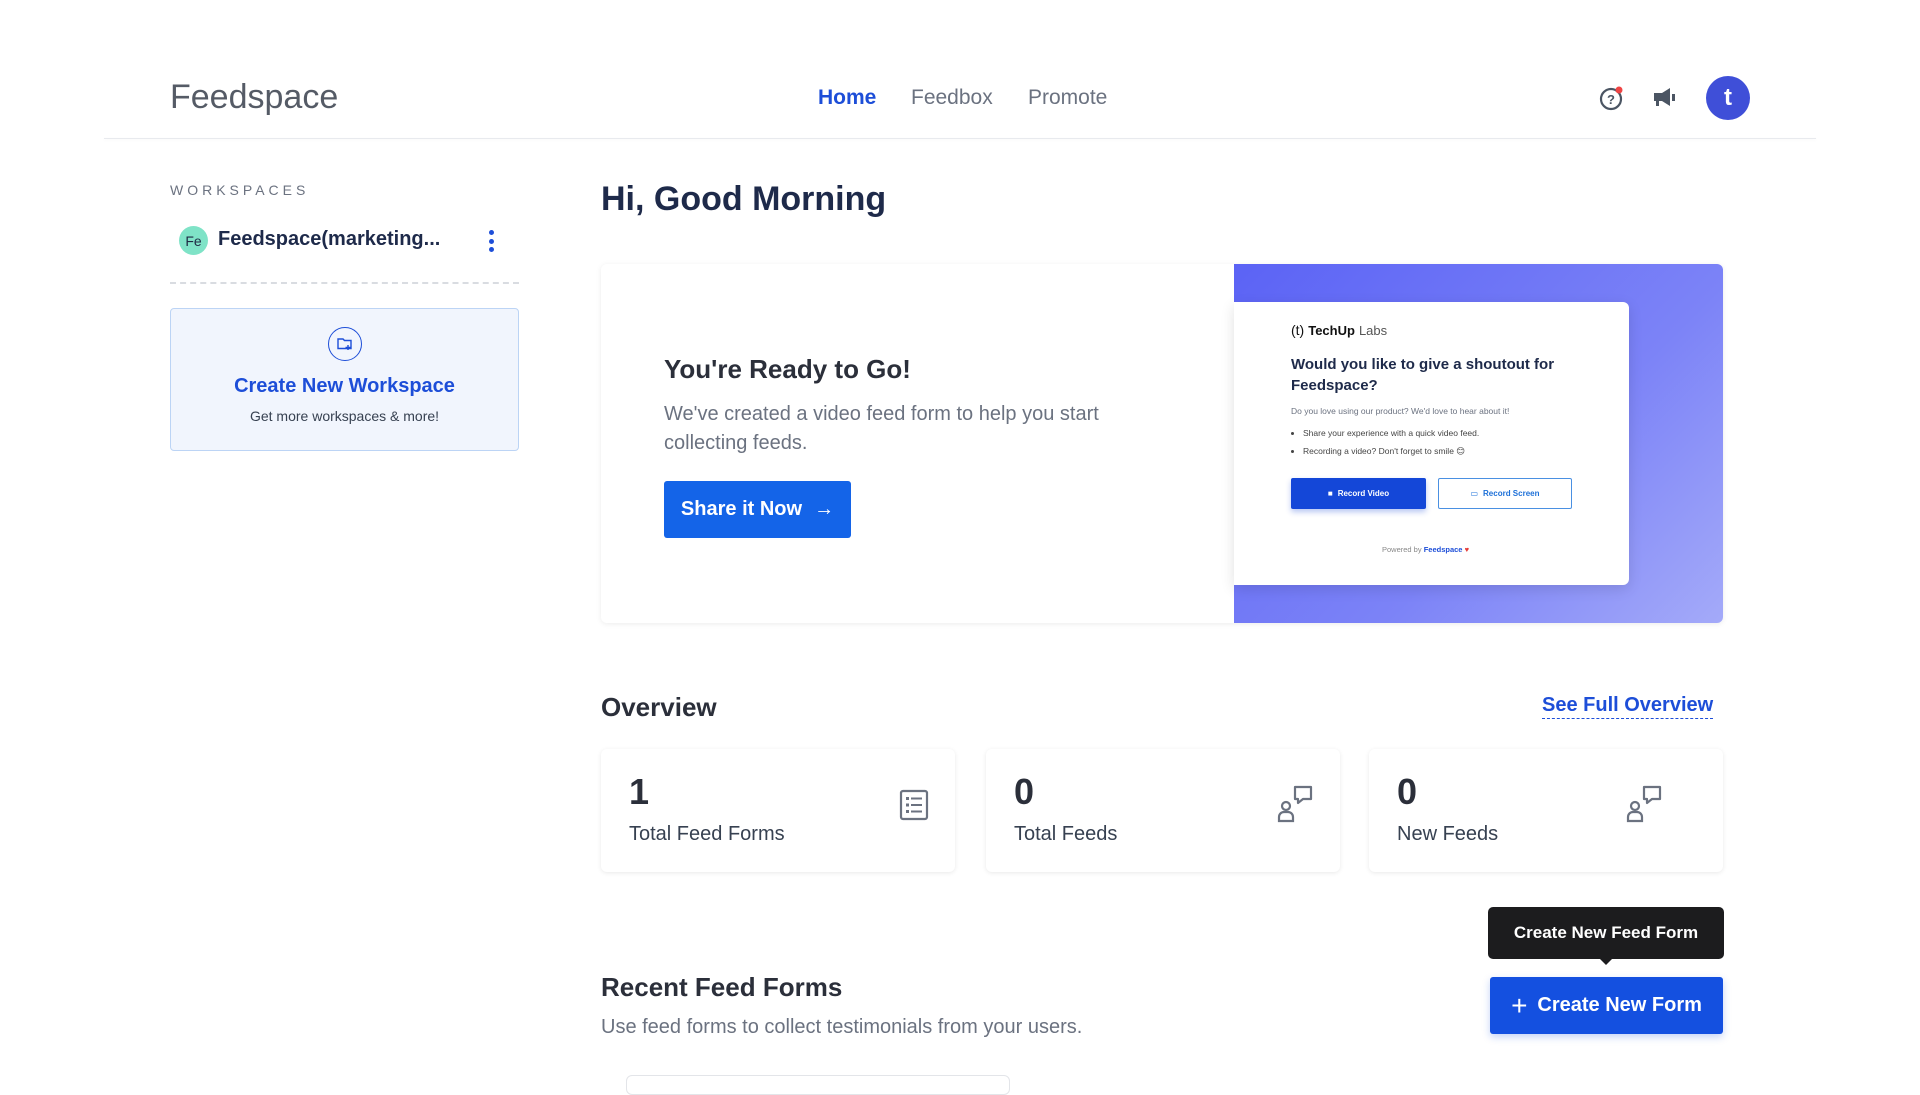  I want to click on stat-label: Total Feed Forms, so click(707, 834).